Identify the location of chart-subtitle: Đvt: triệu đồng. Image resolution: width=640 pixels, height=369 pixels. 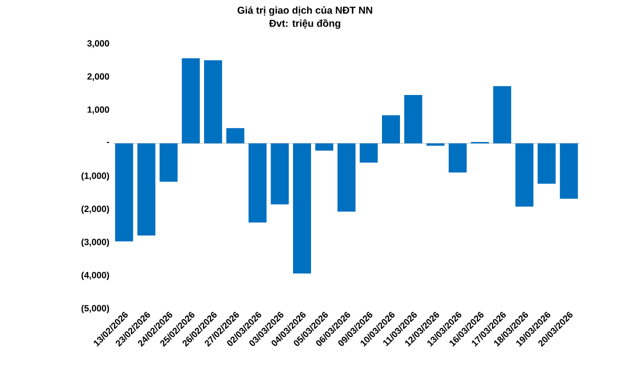
(304, 24).